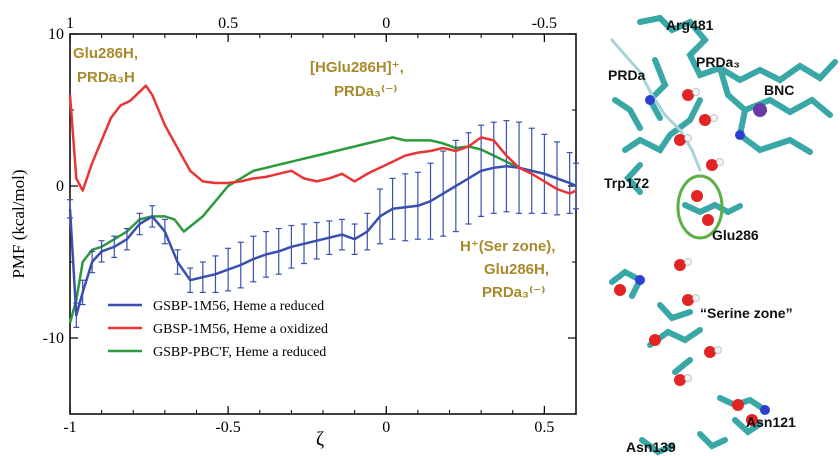  Describe the element at coordinates (70, 23) in the screenshot. I see `top-tick-label: 1` at that location.